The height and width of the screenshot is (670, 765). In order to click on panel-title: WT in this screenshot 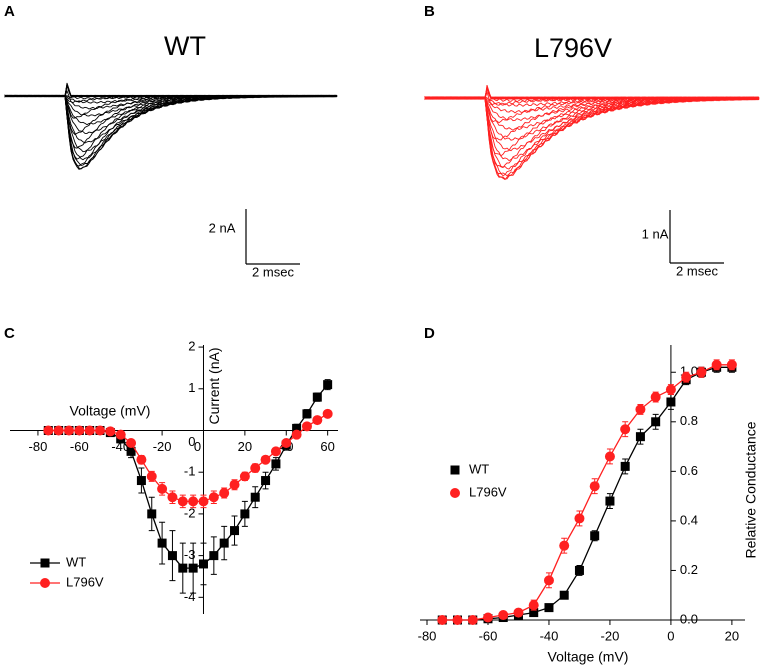, I will do `click(185, 46)`.